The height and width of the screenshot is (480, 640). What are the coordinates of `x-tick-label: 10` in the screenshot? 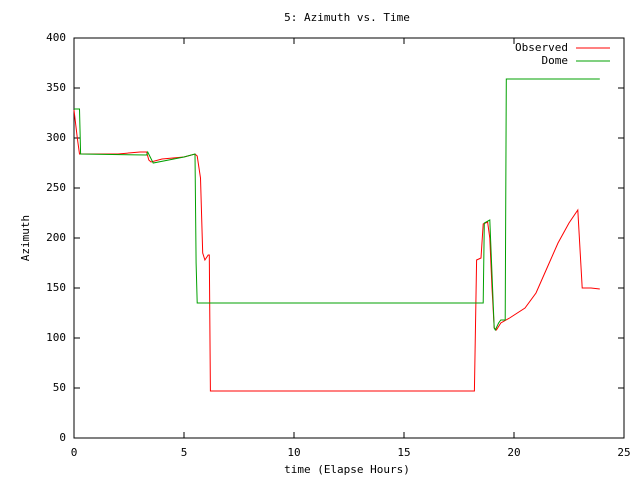 It's located at (293, 452).